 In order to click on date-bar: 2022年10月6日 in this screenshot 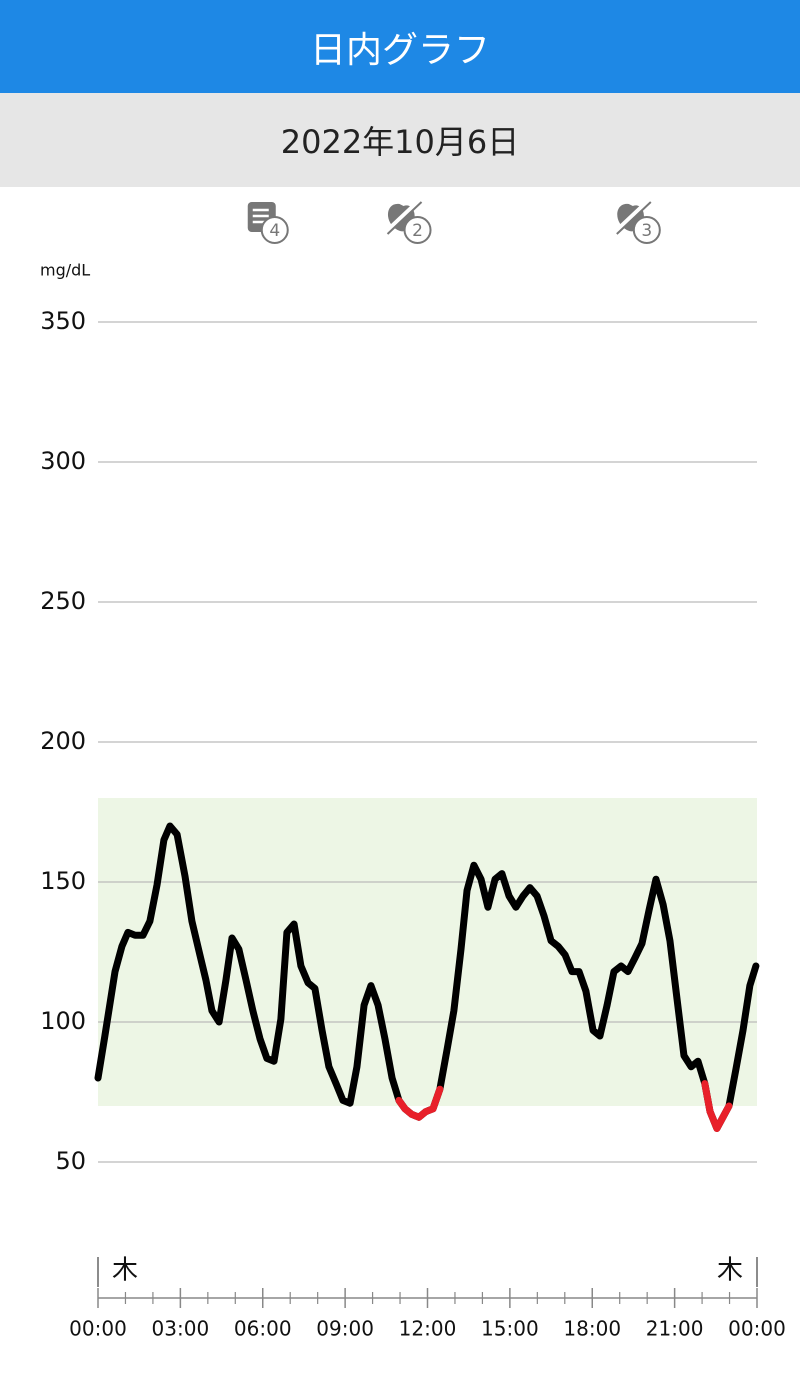, I will do `click(400, 140)`.